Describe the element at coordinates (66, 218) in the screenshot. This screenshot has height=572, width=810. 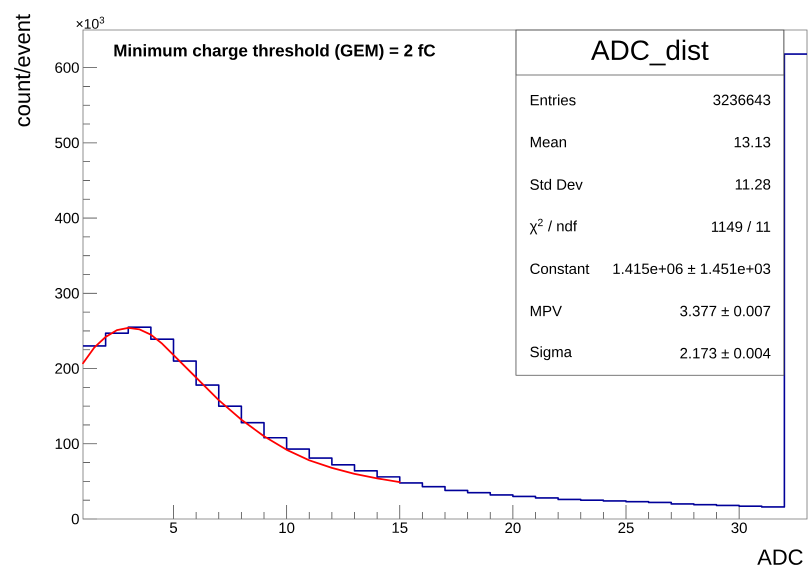
I see `y-tick-label: 400` at that location.